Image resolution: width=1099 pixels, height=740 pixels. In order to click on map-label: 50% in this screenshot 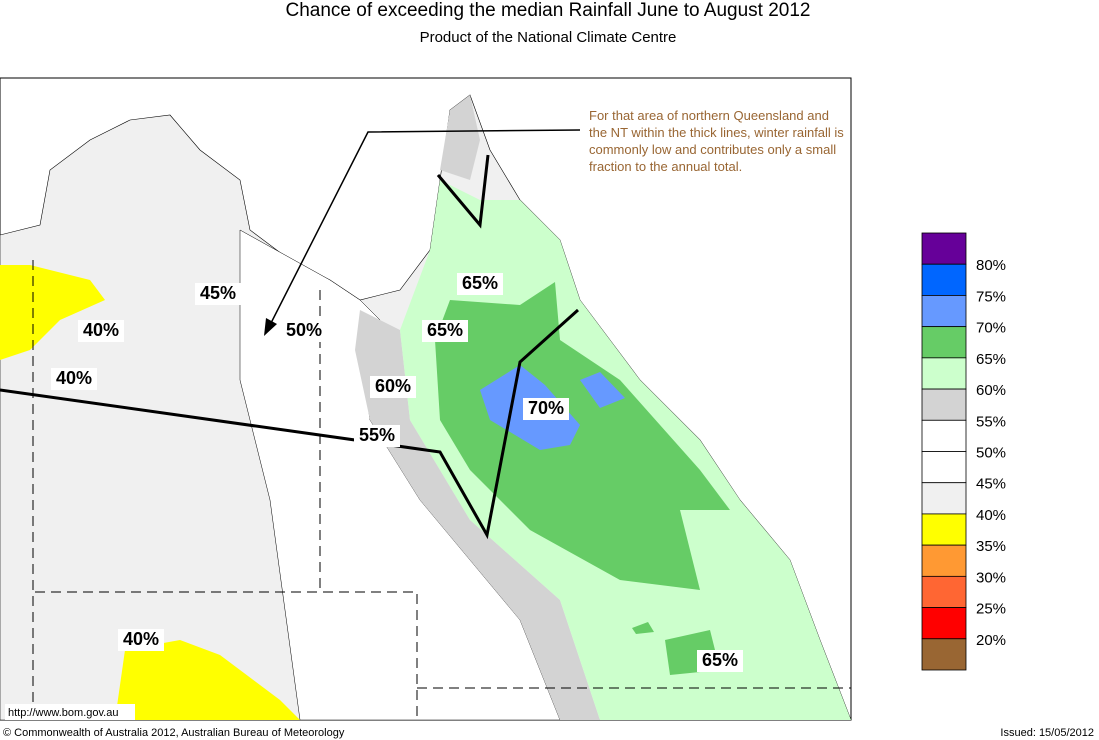, I will do `click(304, 330)`.